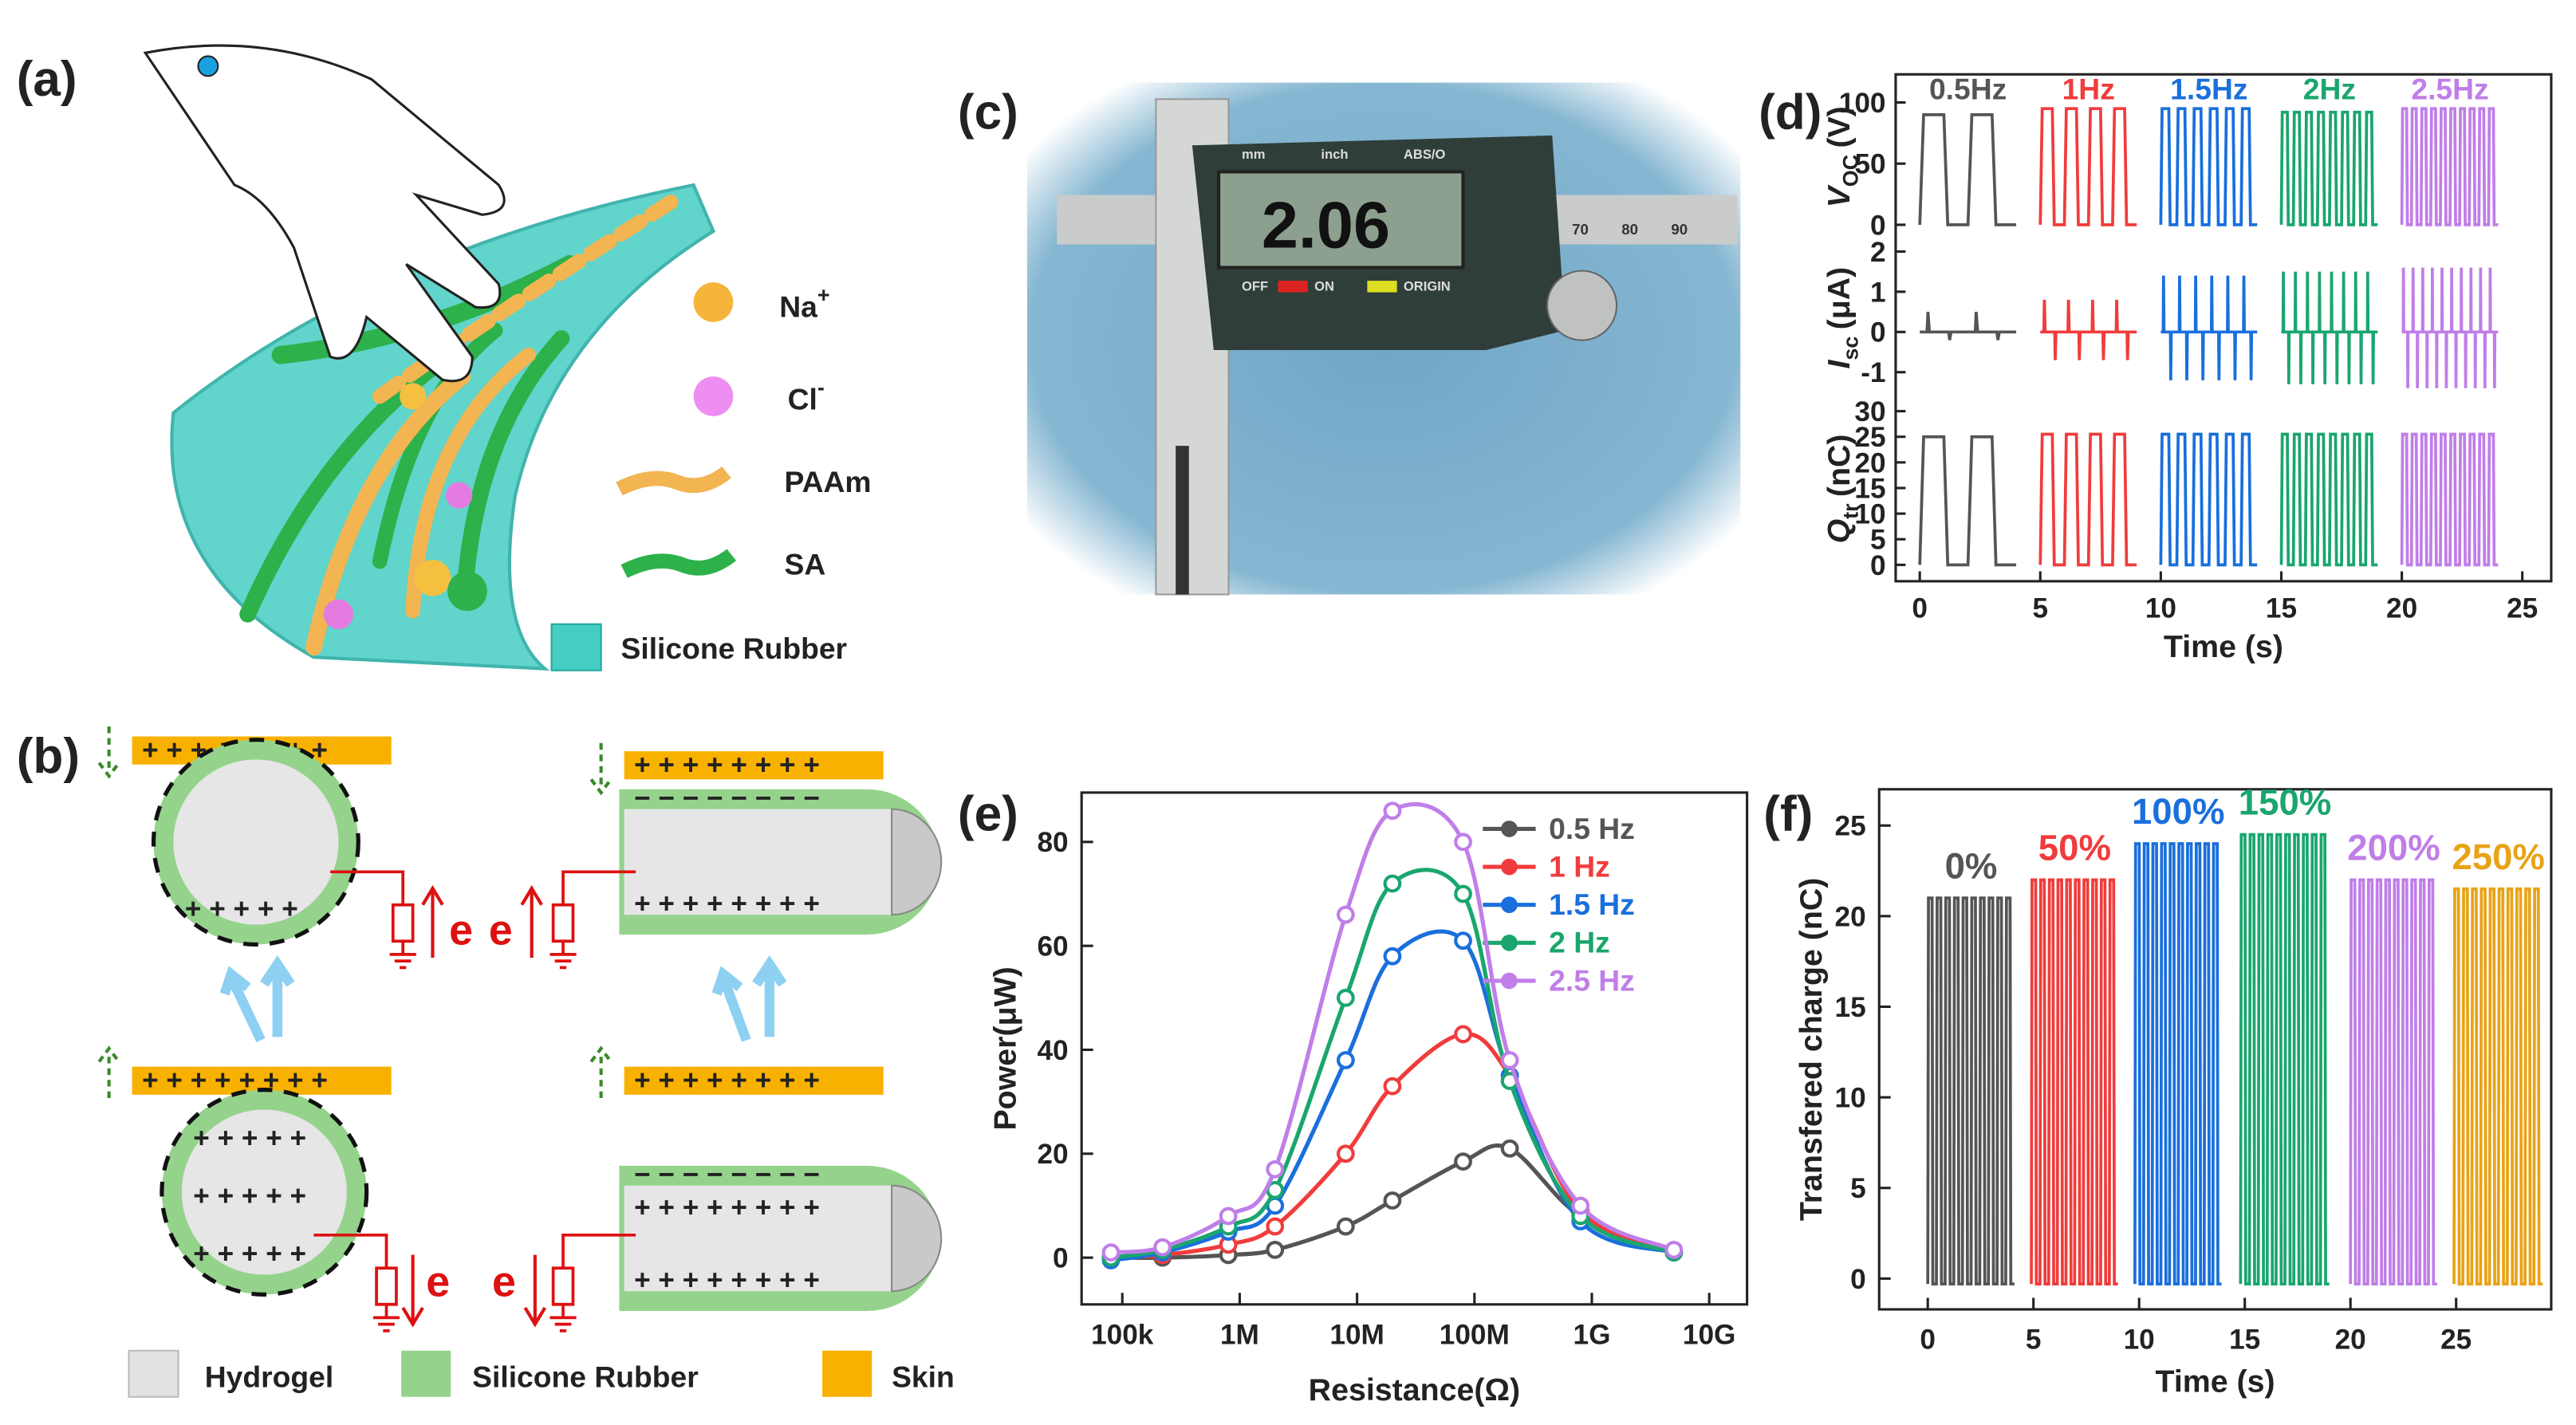  Describe the element at coordinates (798, 307) in the screenshot. I see `ion-name: Na` at that location.